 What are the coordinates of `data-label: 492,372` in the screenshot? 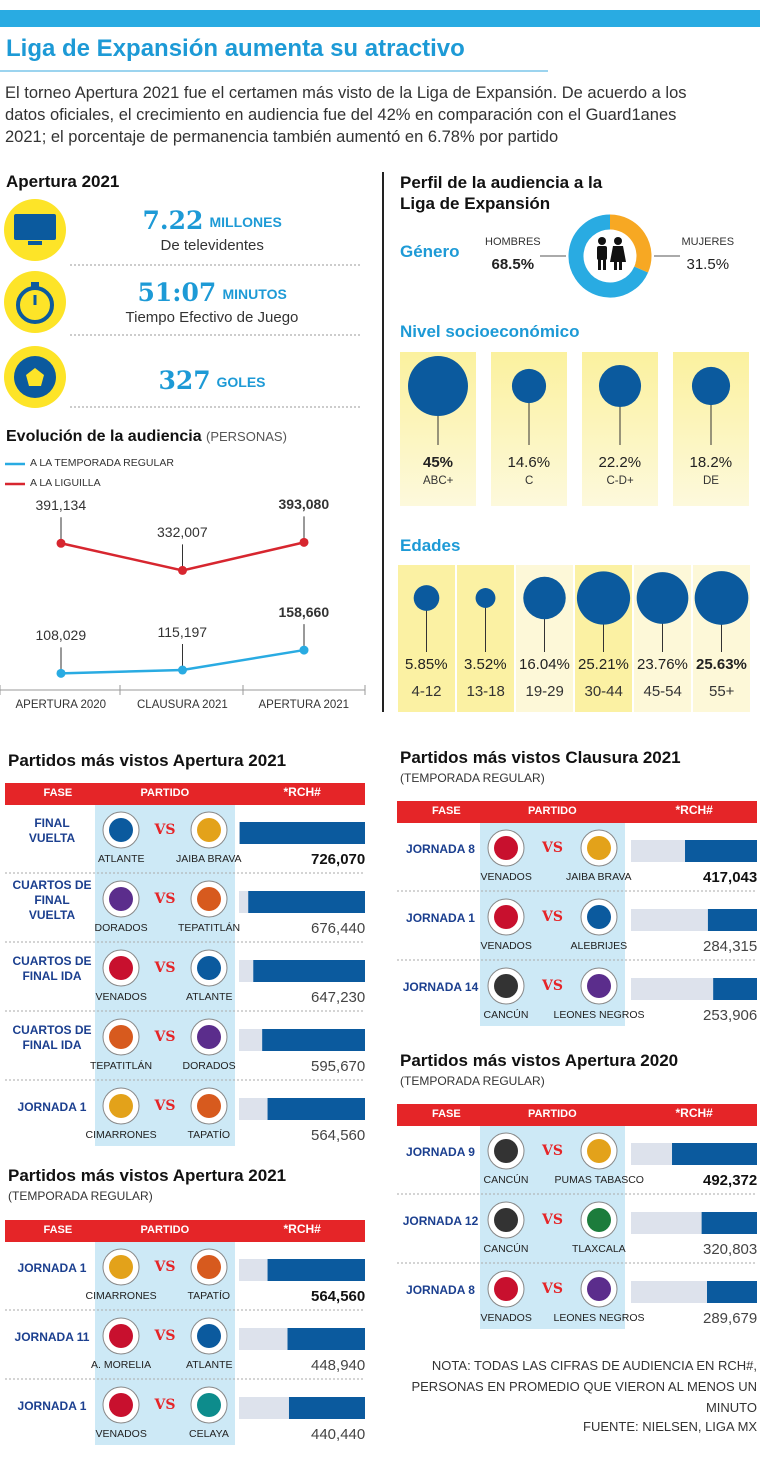 It's located at (730, 1180).